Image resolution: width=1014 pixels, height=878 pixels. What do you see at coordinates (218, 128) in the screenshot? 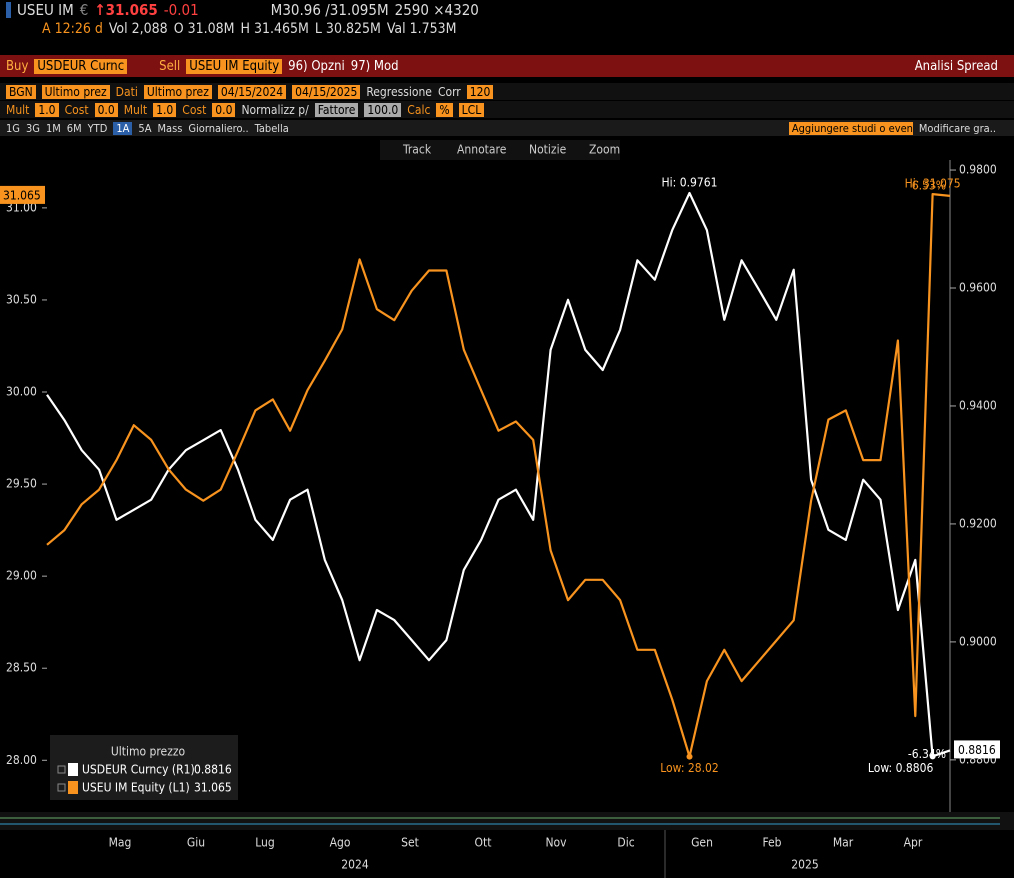
I see `period-button: Giornaliero..` at bounding box center [218, 128].